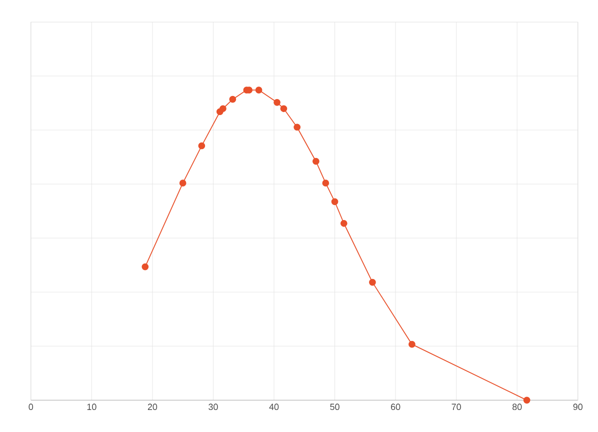 The width and height of the screenshot is (598, 432). Describe the element at coordinates (274, 407) in the screenshot. I see `x-tick-label: 40` at that location.